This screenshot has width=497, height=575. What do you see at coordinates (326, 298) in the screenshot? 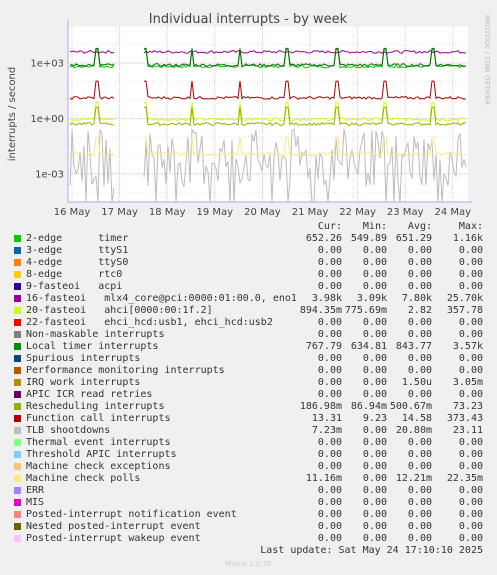
I see `legend-cur-value: 3.98k` at bounding box center [326, 298].